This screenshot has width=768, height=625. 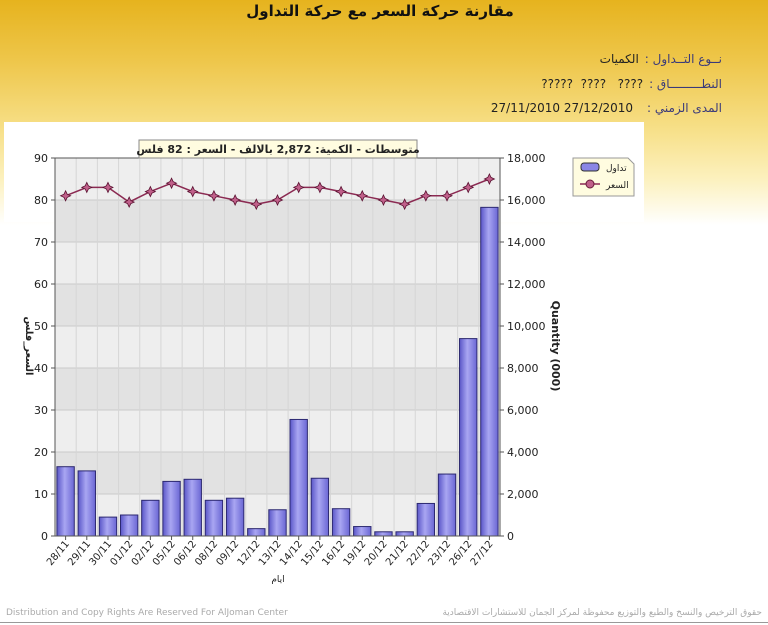 What do you see at coordinates (685, 84) in the screenshot?
I see `scope-label: النطـــــــــاق :` at bounding box center [685, 84].